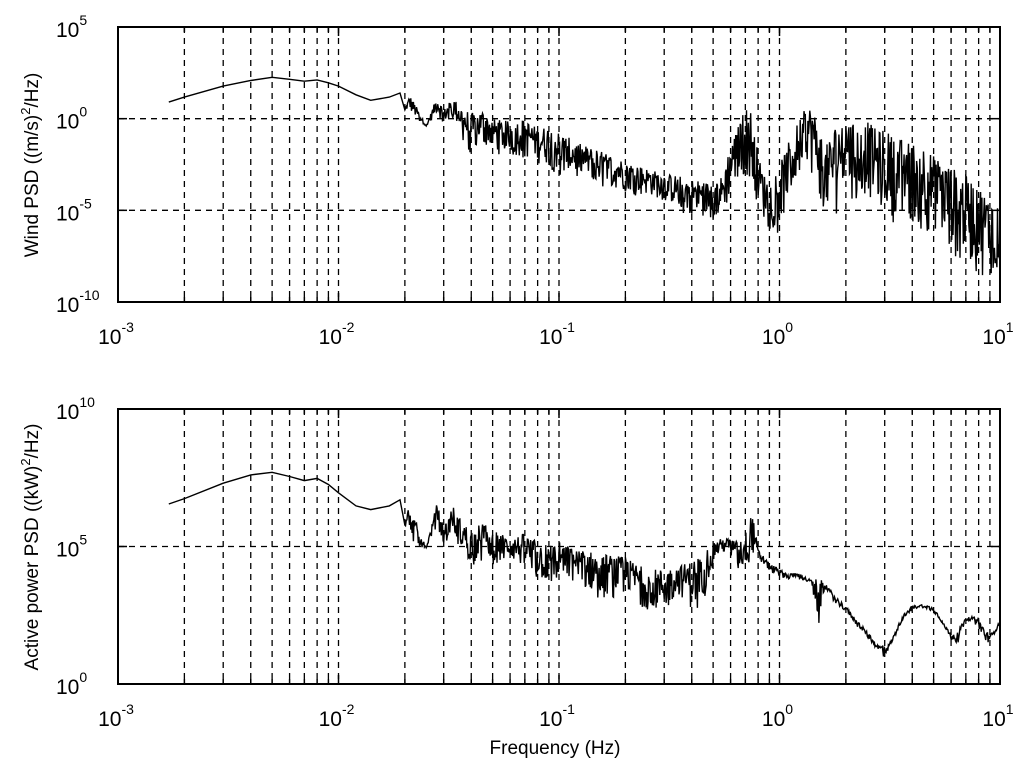  I want to click on wind-psd-ylabel: Wind PSD ((m/s)2/Hz), so click(30, 165).